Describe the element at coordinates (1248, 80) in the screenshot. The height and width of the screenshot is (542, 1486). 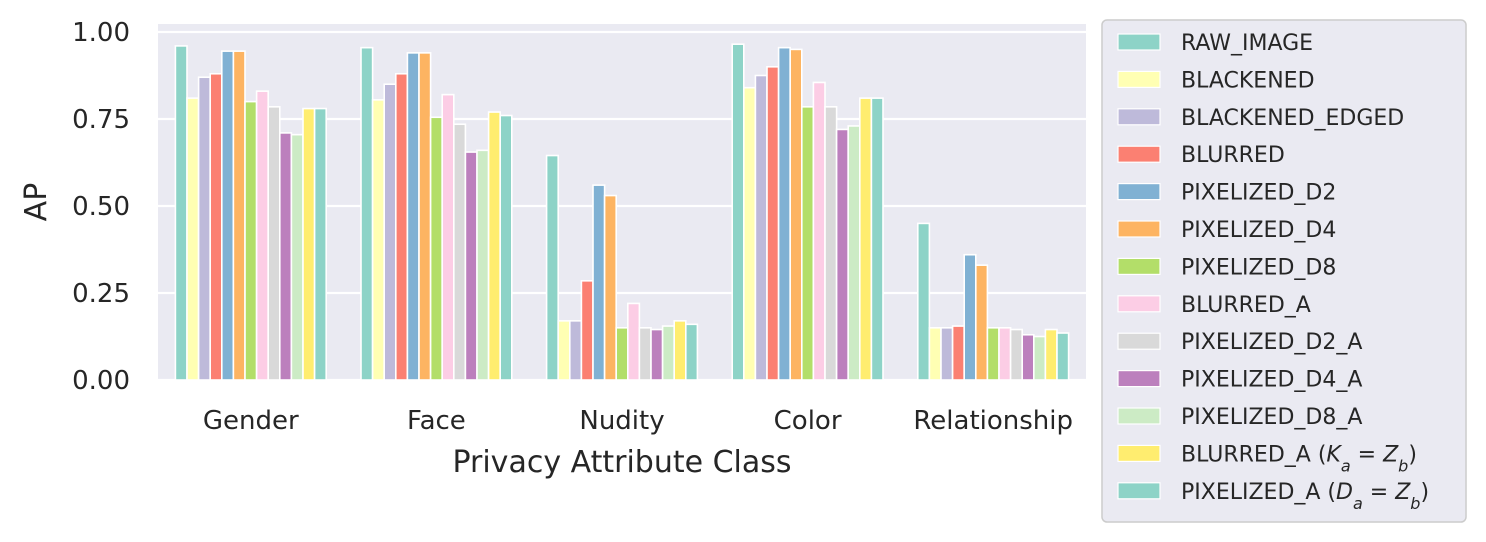
I see `legend-label: BLACKENED` at that location.